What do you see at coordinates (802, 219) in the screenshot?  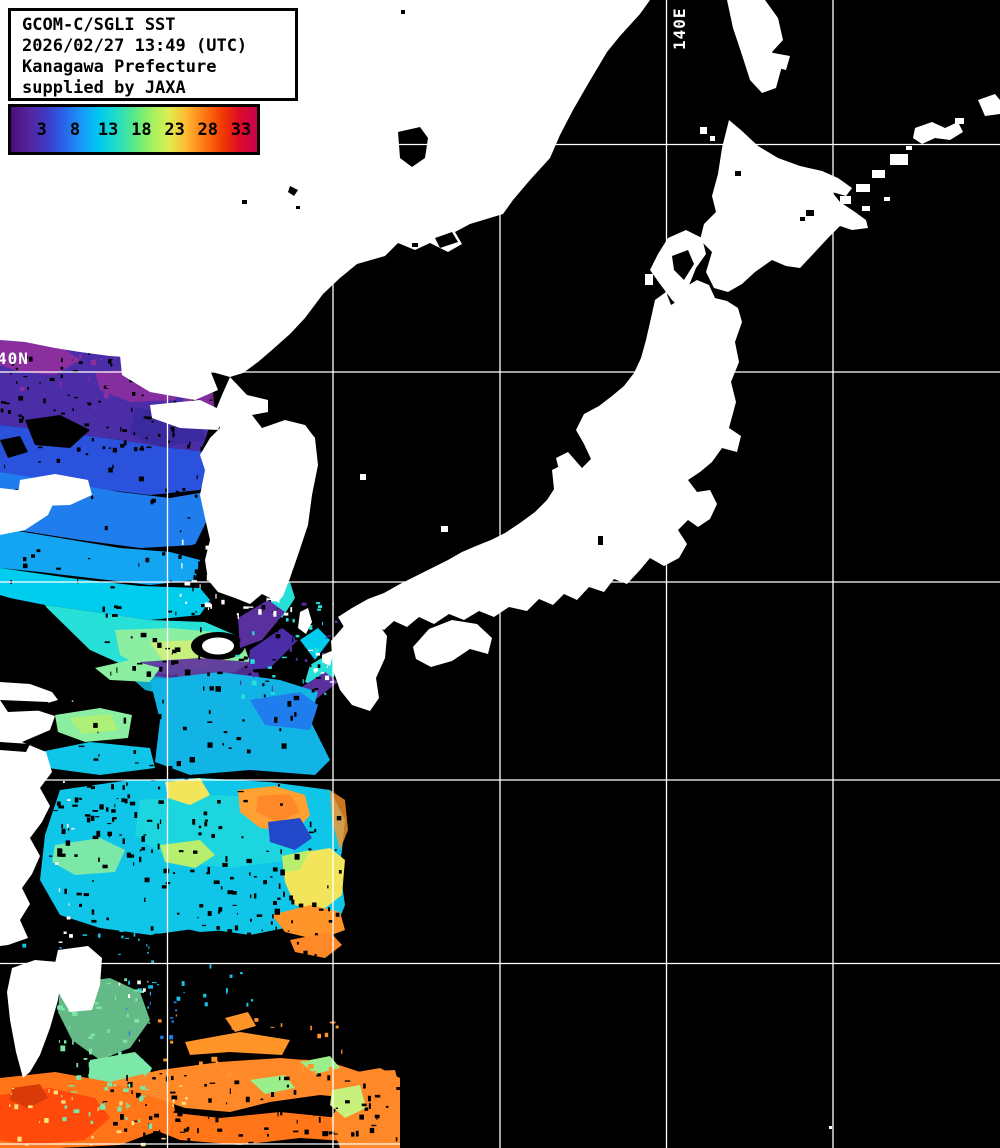 I see `hokkaido-lake` at bounding box center [802, 219].